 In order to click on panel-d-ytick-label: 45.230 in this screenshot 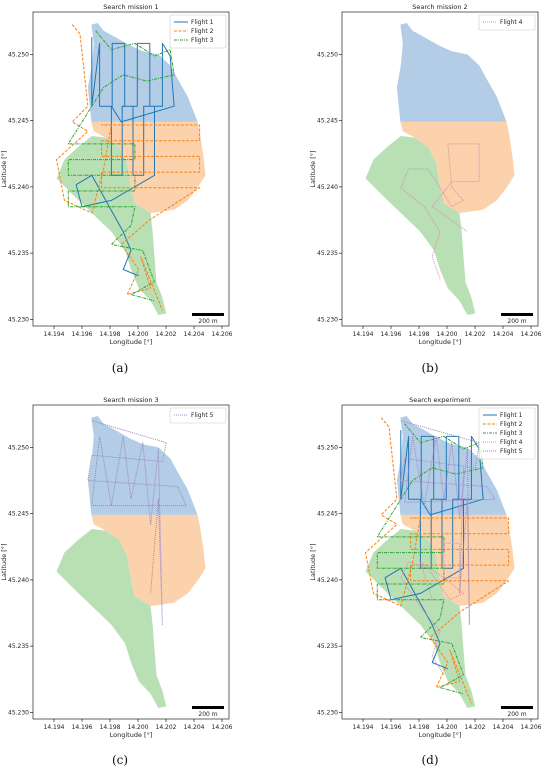, I will do `click(327, 712)`.